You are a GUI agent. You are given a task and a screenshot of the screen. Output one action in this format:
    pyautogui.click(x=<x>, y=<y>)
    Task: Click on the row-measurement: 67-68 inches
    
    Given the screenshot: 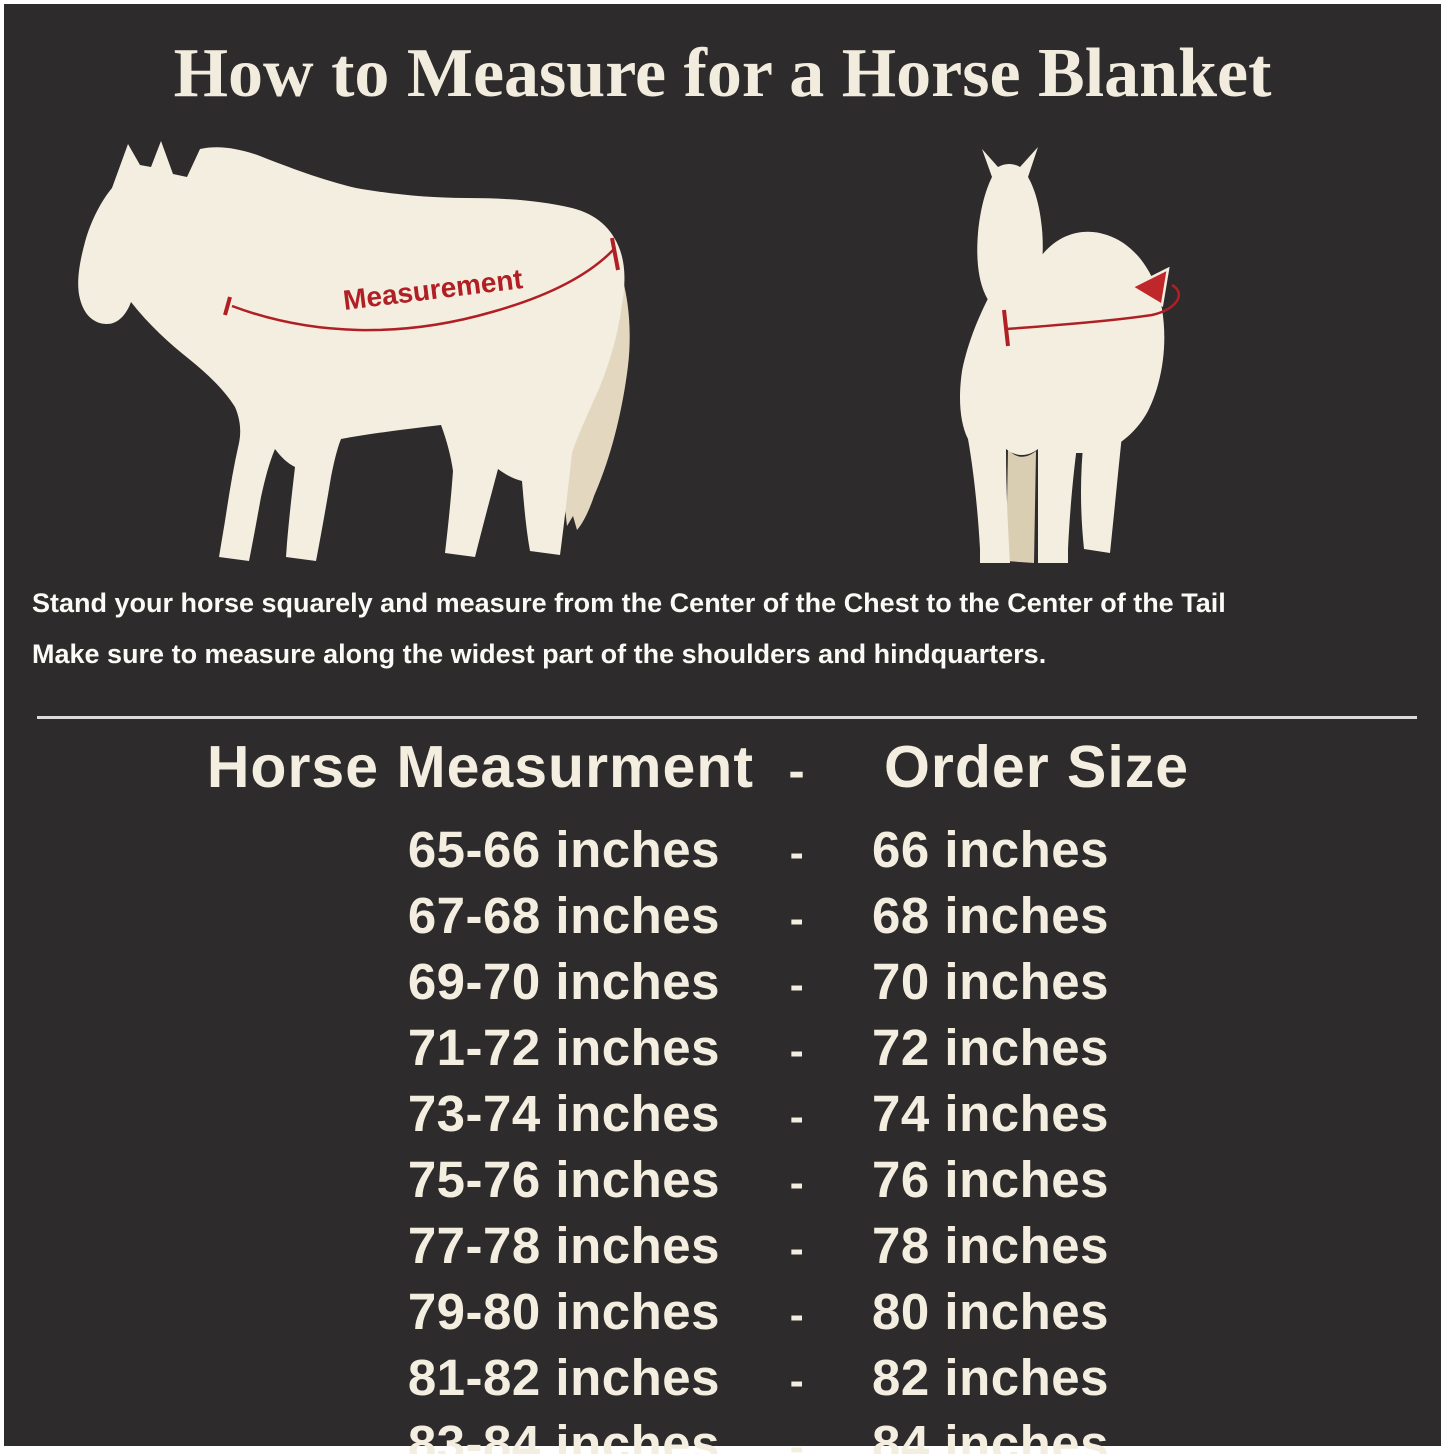 What is the action you would take?
    pyautogui.click(x=563, y=915)
    